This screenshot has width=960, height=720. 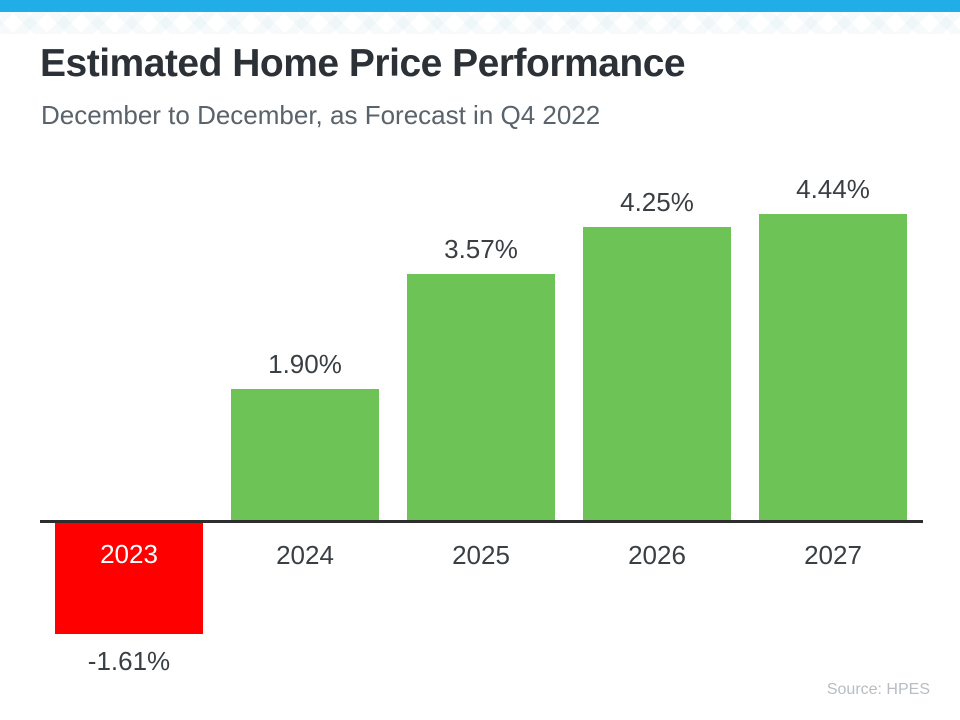 I want to click on bar-2025, so click(x=481, y=397).